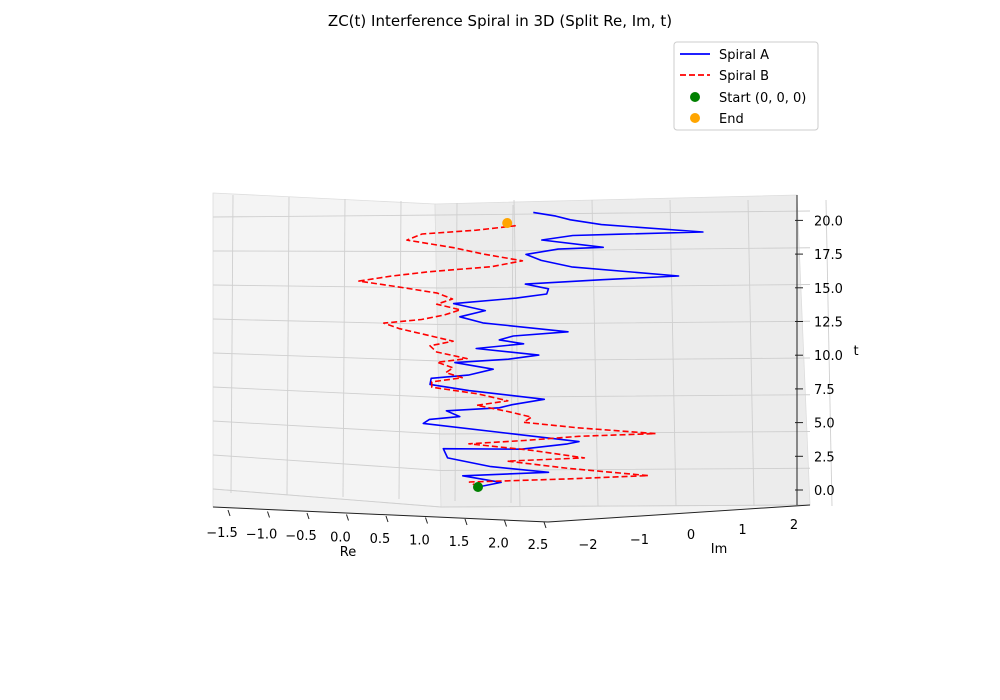 The height and width of the screenshot is (700, 1000). I want to click on series-line-spiral-a, so click(563, 349).